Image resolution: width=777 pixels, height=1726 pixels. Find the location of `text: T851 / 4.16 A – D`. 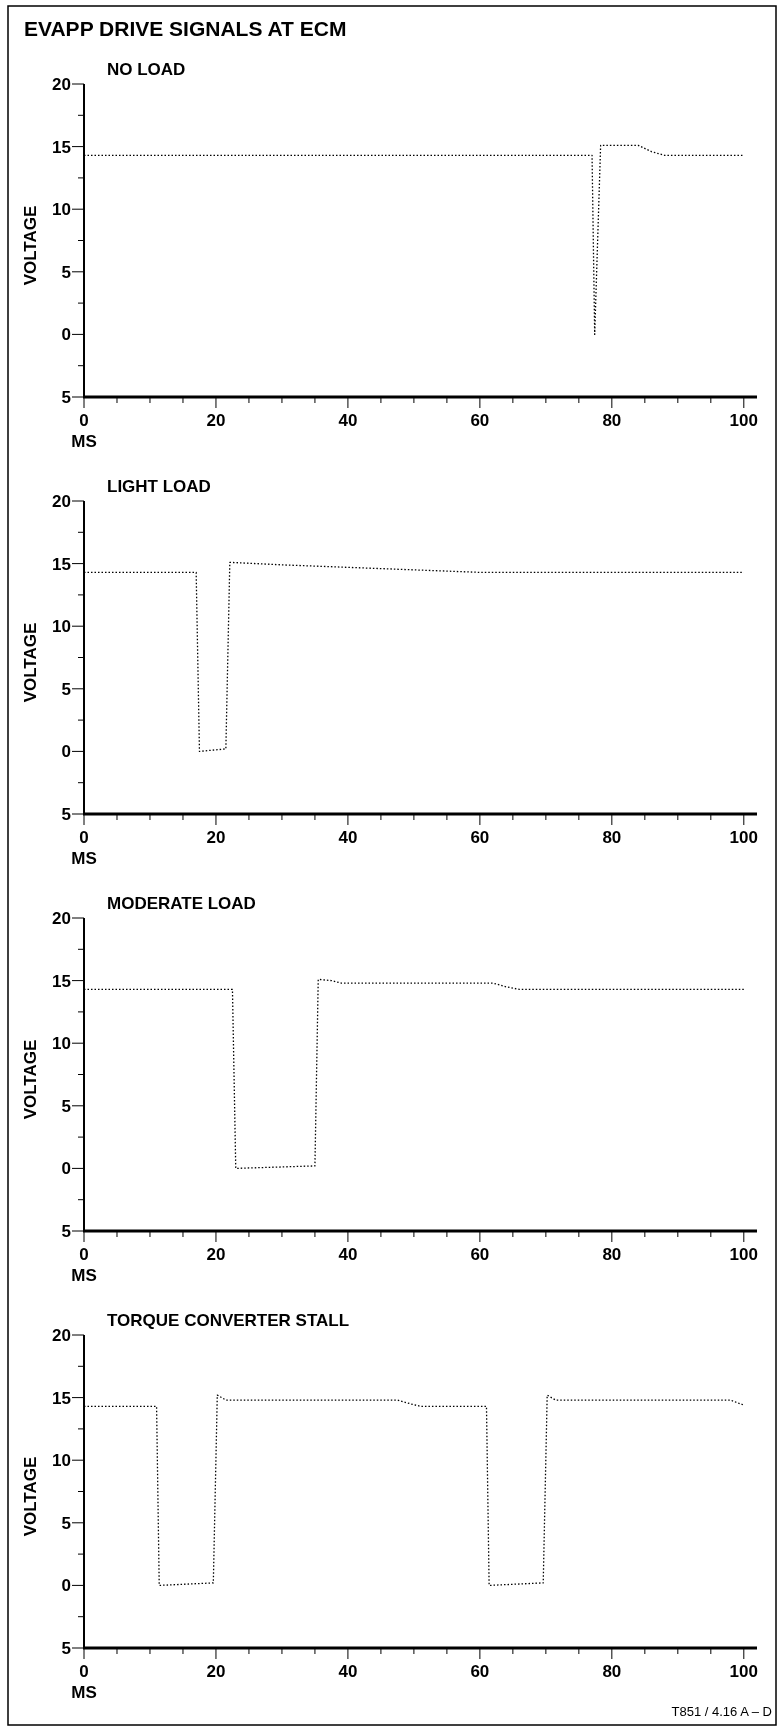

text: T851 / 4.16 A – D is located at coordinates (721, 1711).